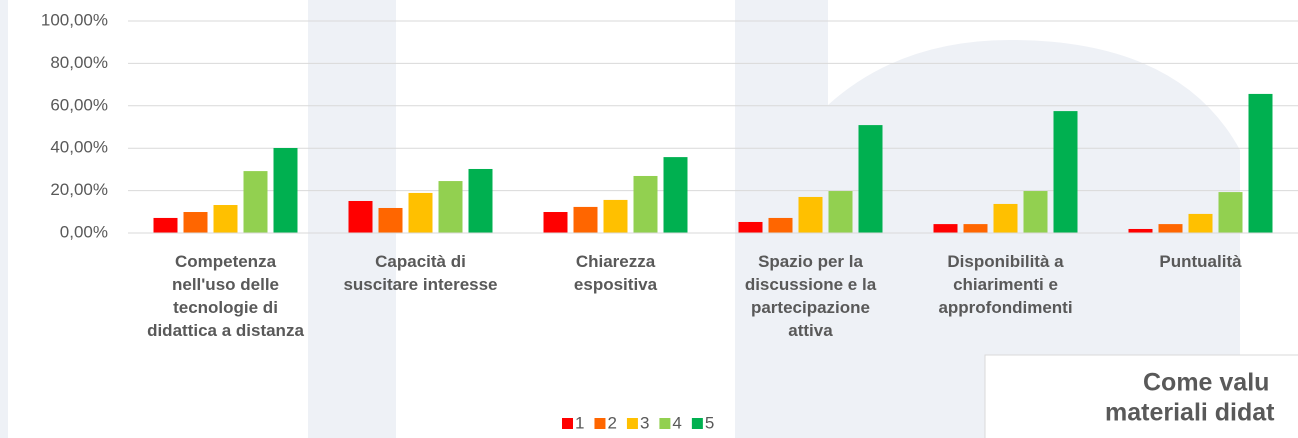 This screenshot has width=1298, height=438. I want to click on box-title: materiali didat, so click(1190, 413).